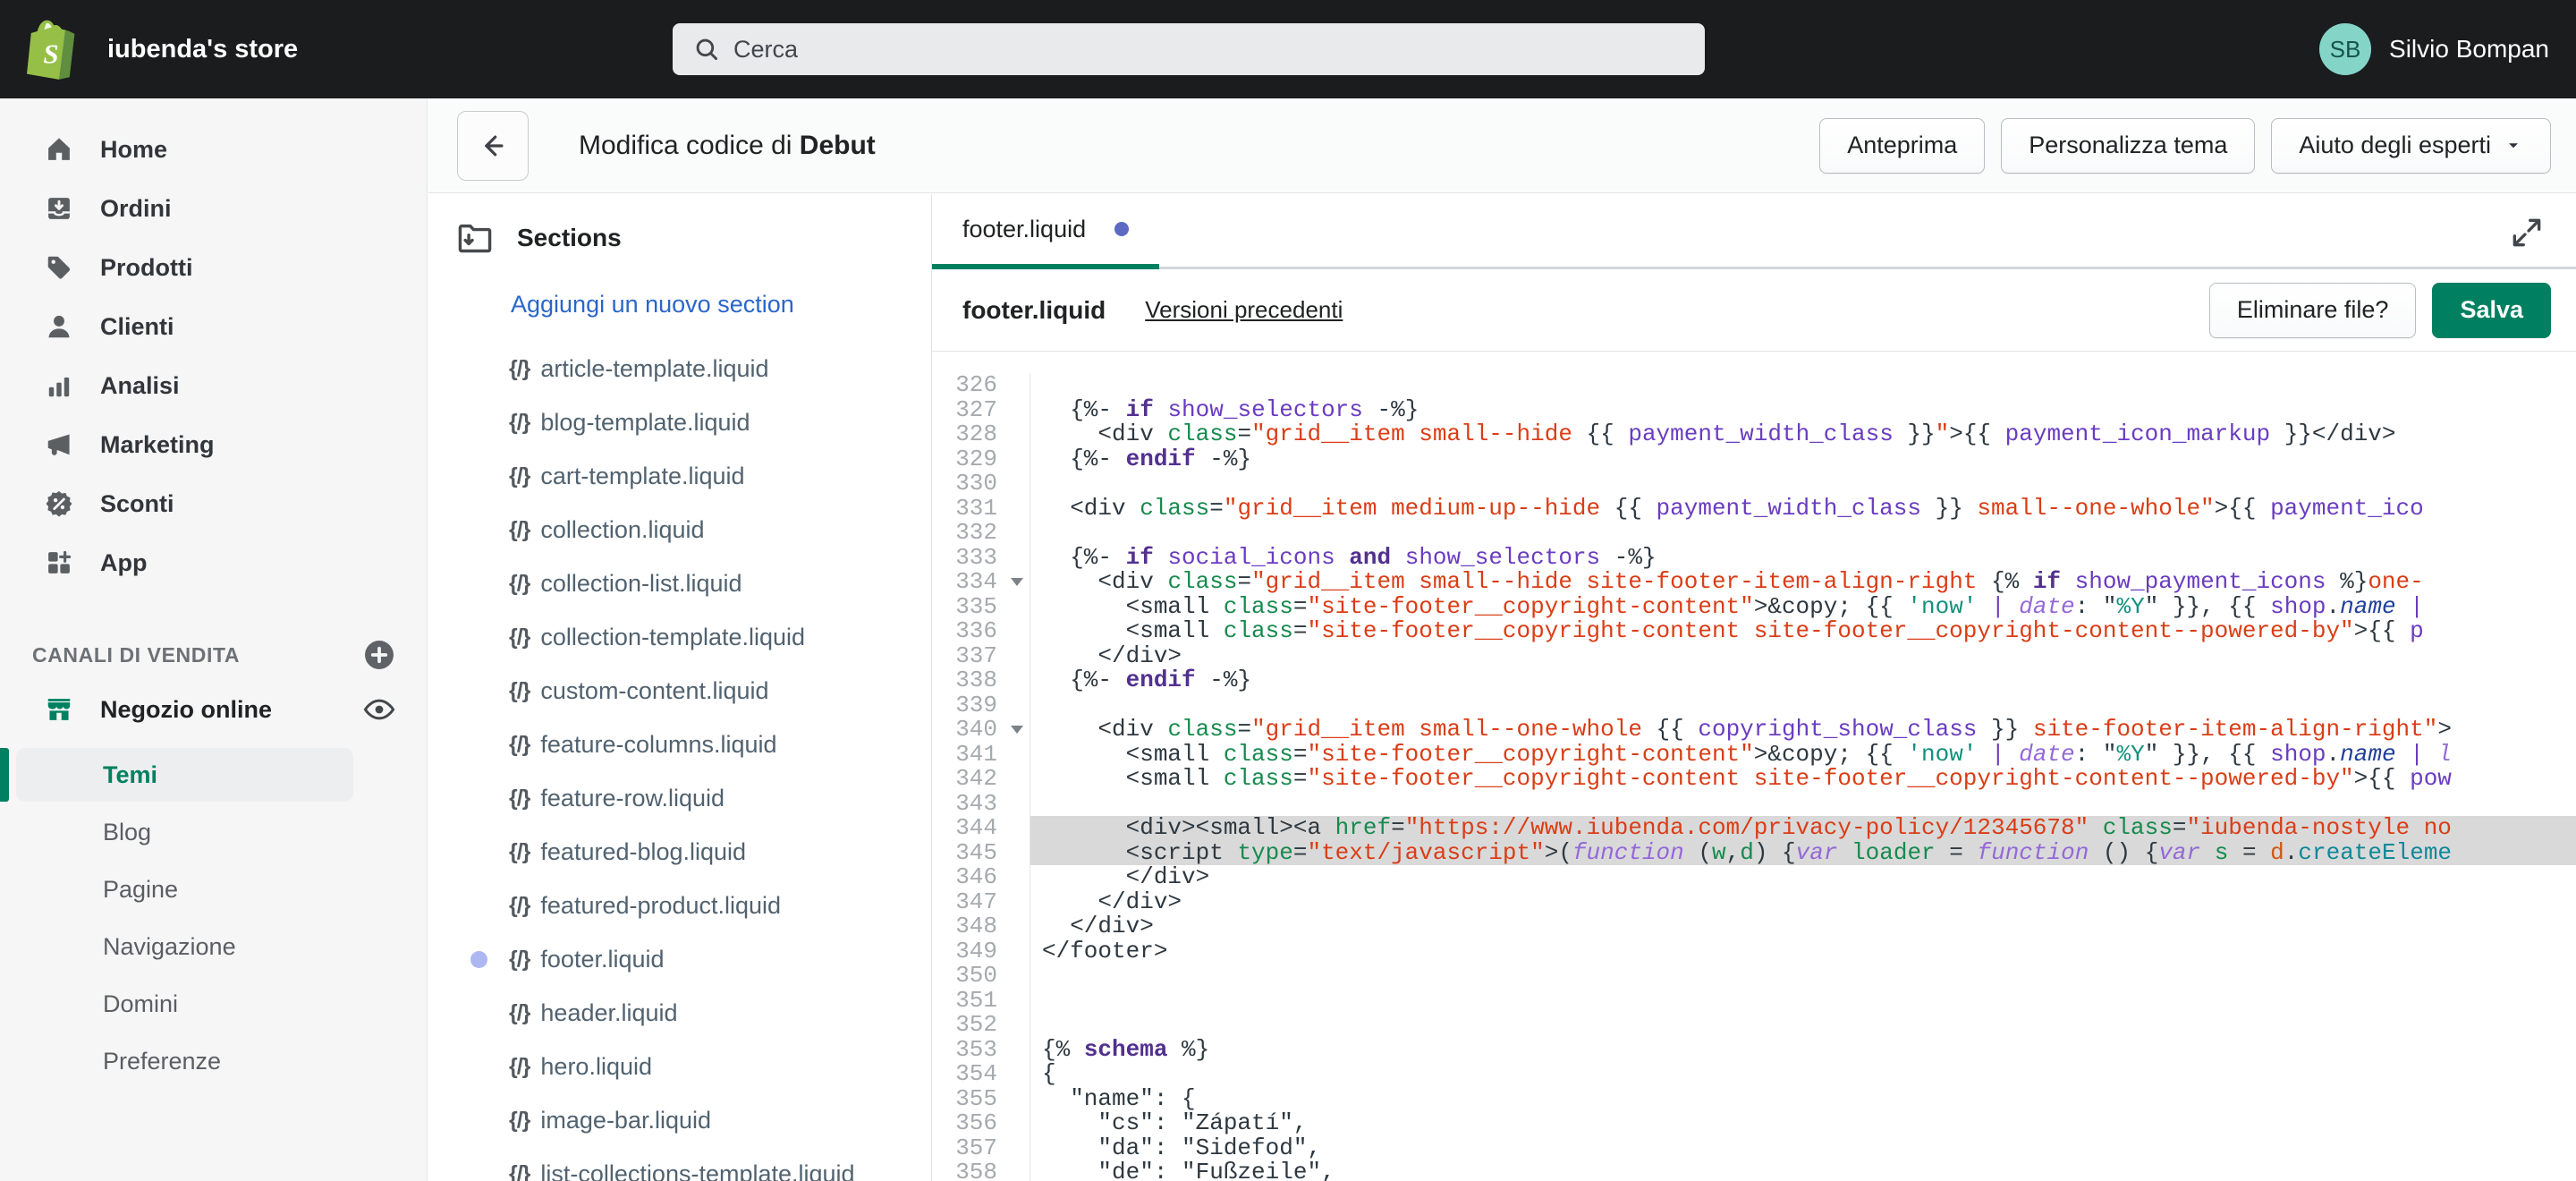 The width and height of the screenshot is (2576, 1181). Describe the element at coordinates (2411, 145) in the screenshot. I see `expert-help-button: Aiuto degli esperti` at that location.